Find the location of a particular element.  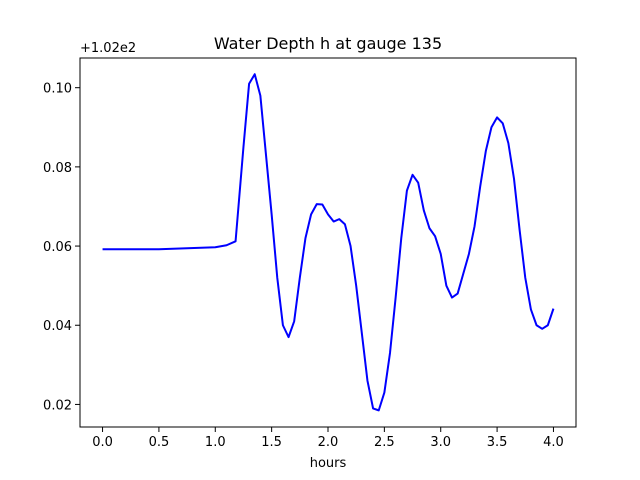

x-axis-label: hours is located at coordinates (328, 463).